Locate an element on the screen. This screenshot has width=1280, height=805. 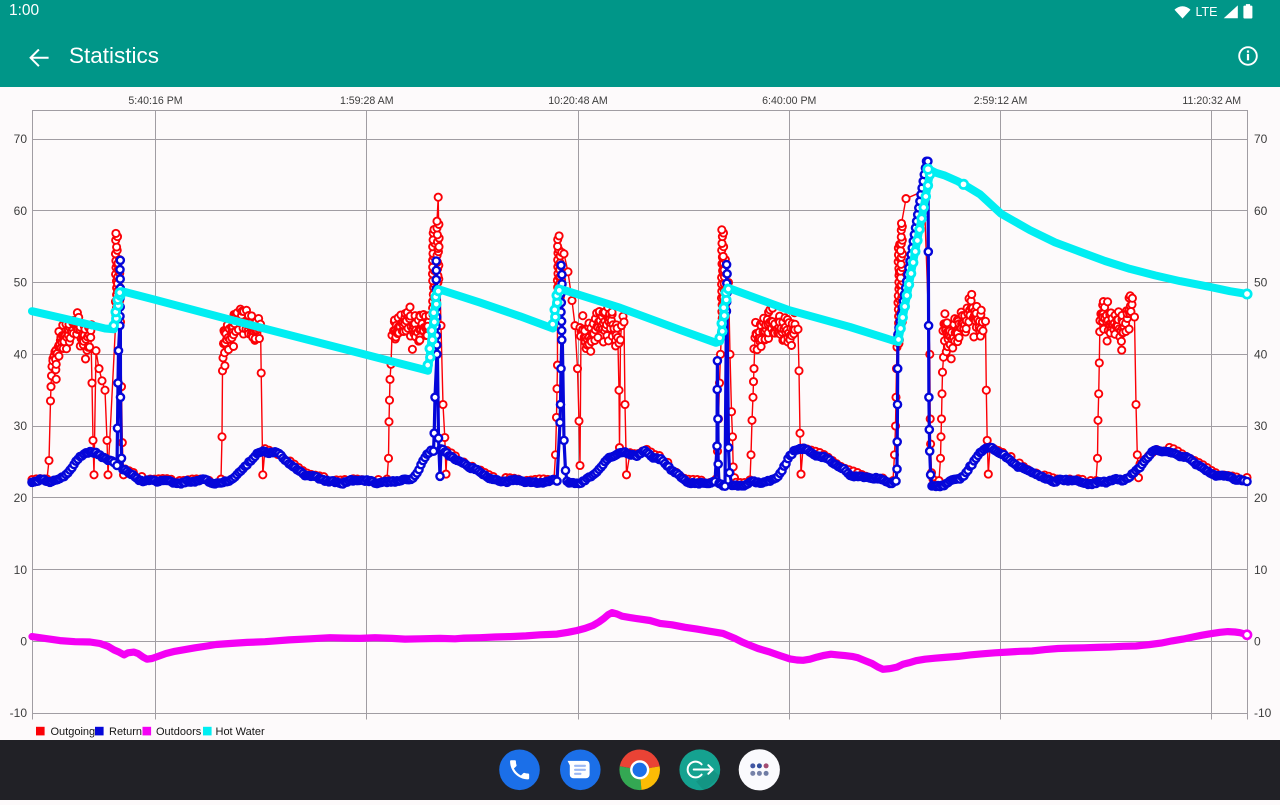
svg-text: Hot Water is located at coordinates (240, 732).